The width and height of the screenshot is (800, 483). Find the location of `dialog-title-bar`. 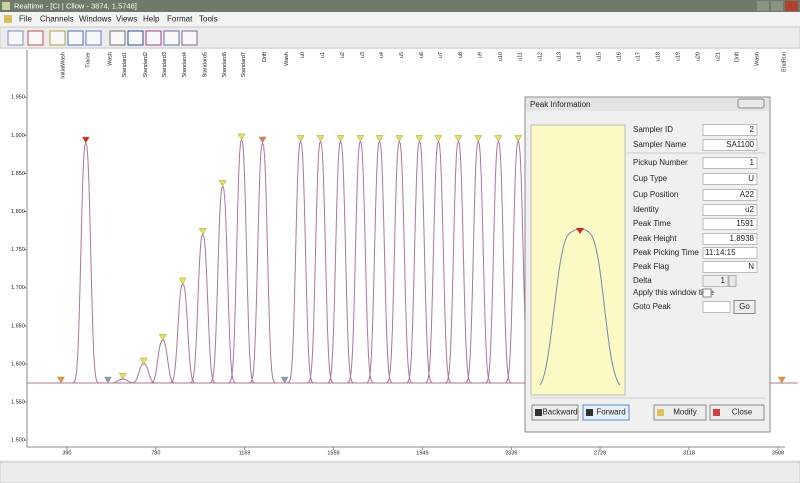

dialog-title-bar is located at coordinates (647, 104).